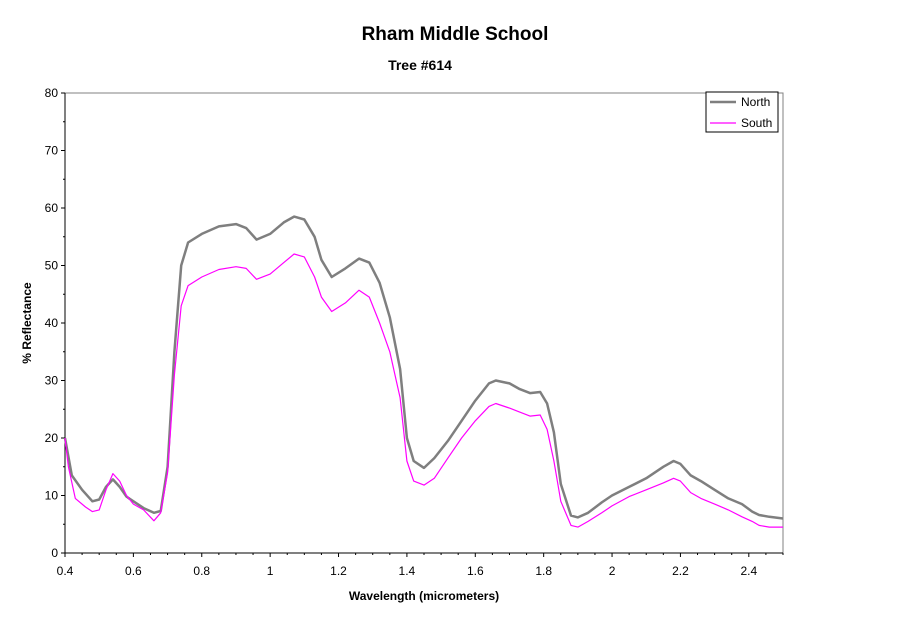 This screenshot has height=623, width=911. What do you see at coordinates (420, 65) in the screenshot?
I see `chart-subtitle: Tree #614` at bounding box center [420, 65].